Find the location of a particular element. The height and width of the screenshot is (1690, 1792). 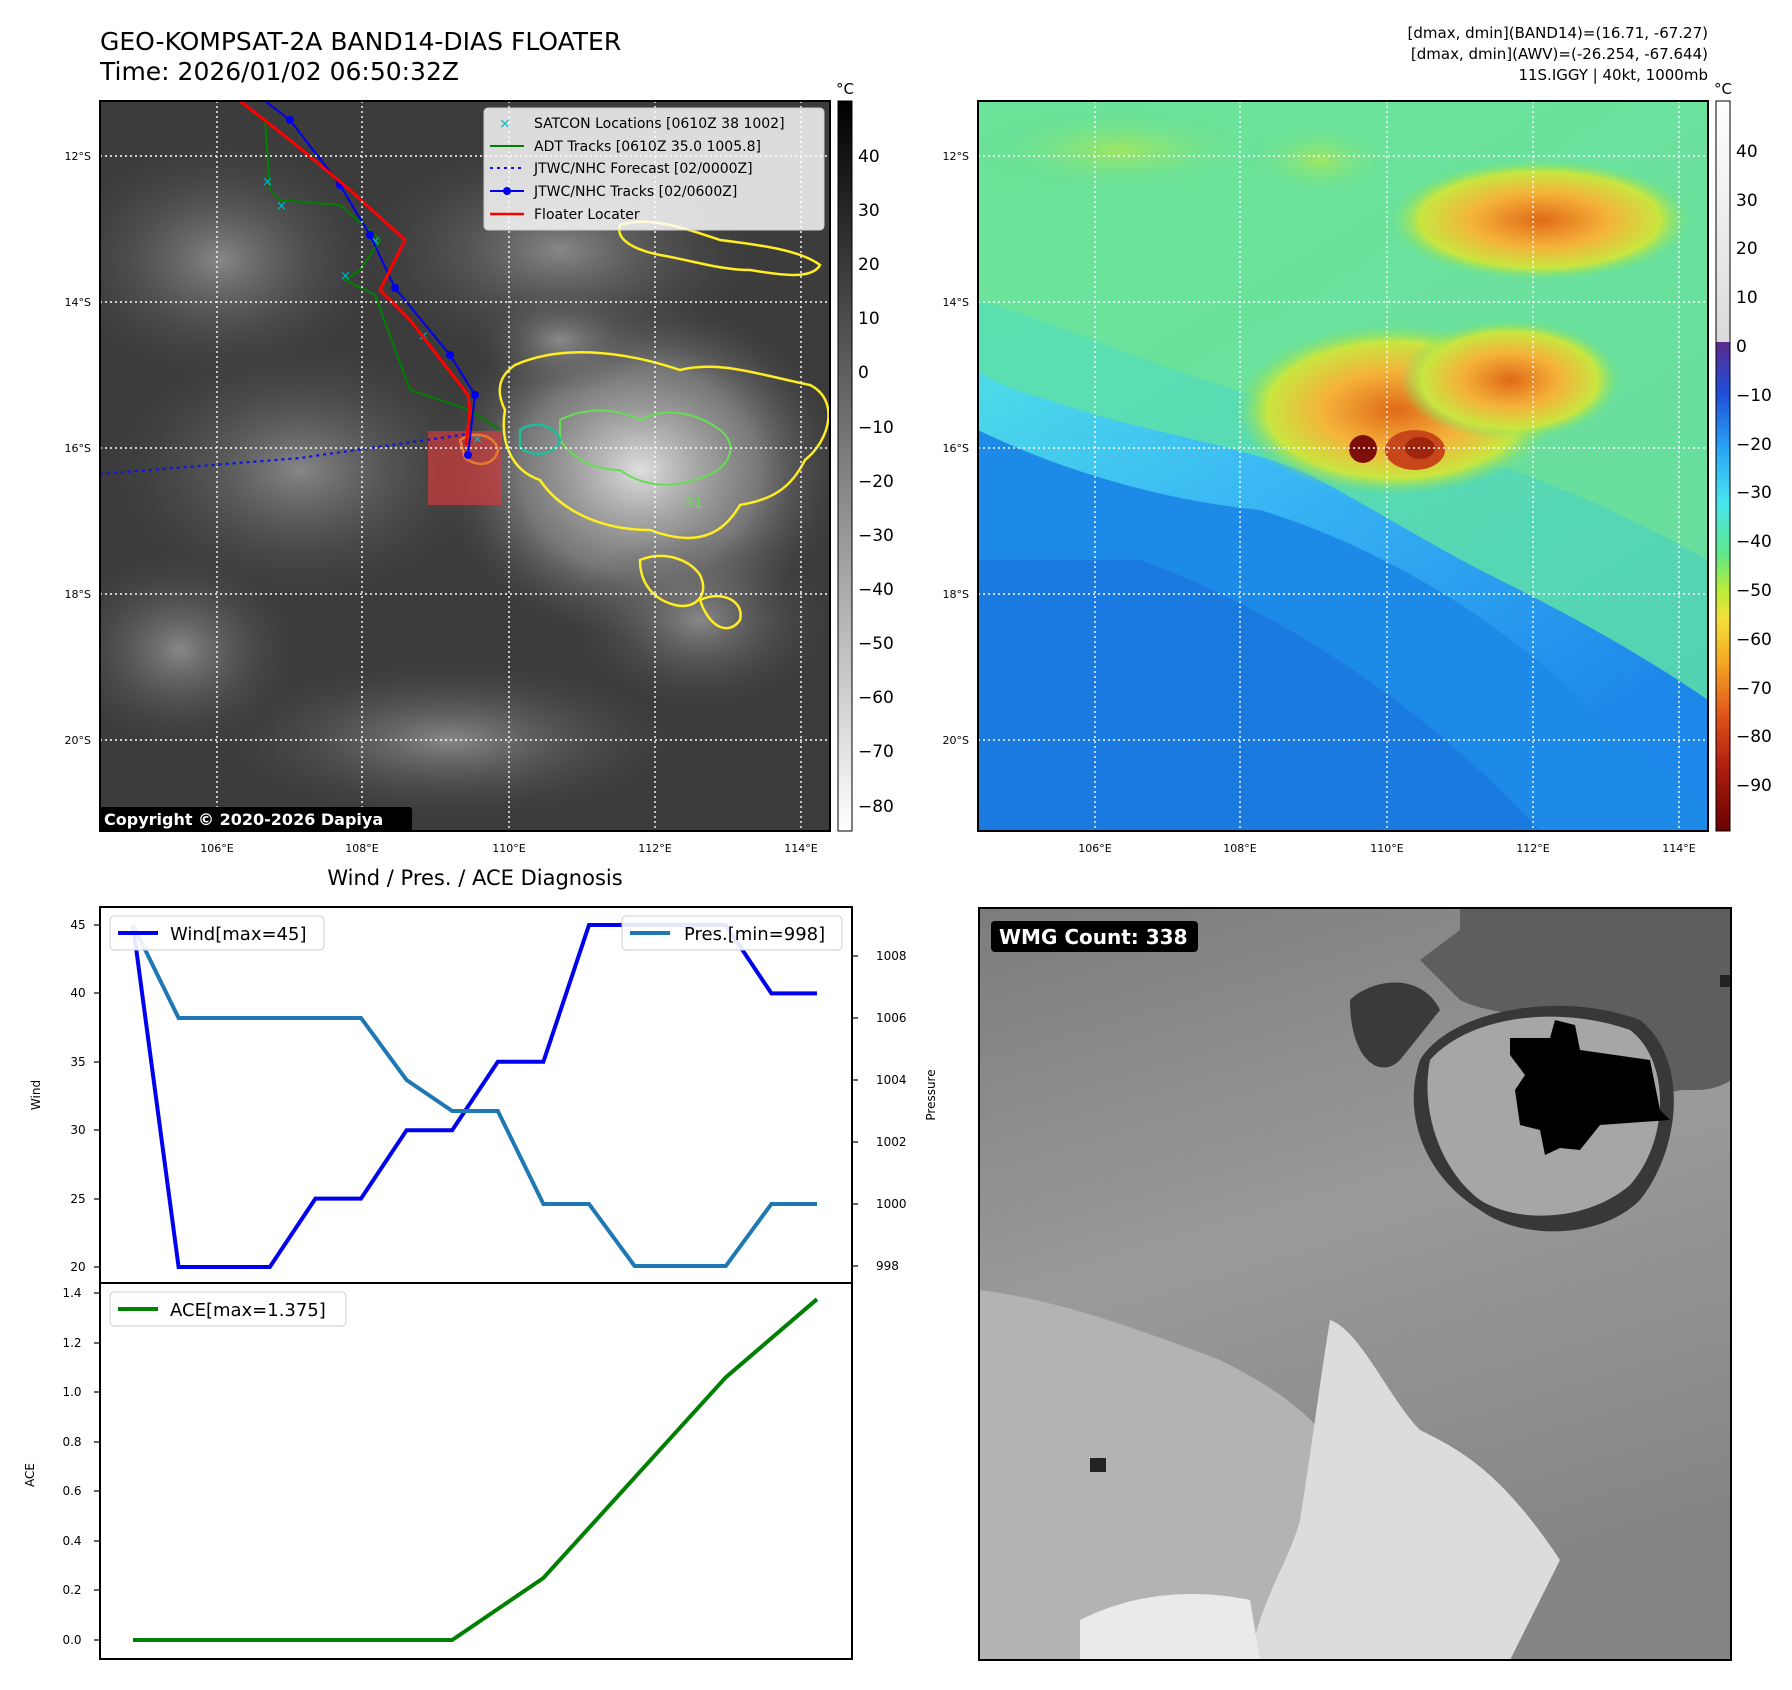

colorbar-tick: 20 is located at coordinates (869, 265).